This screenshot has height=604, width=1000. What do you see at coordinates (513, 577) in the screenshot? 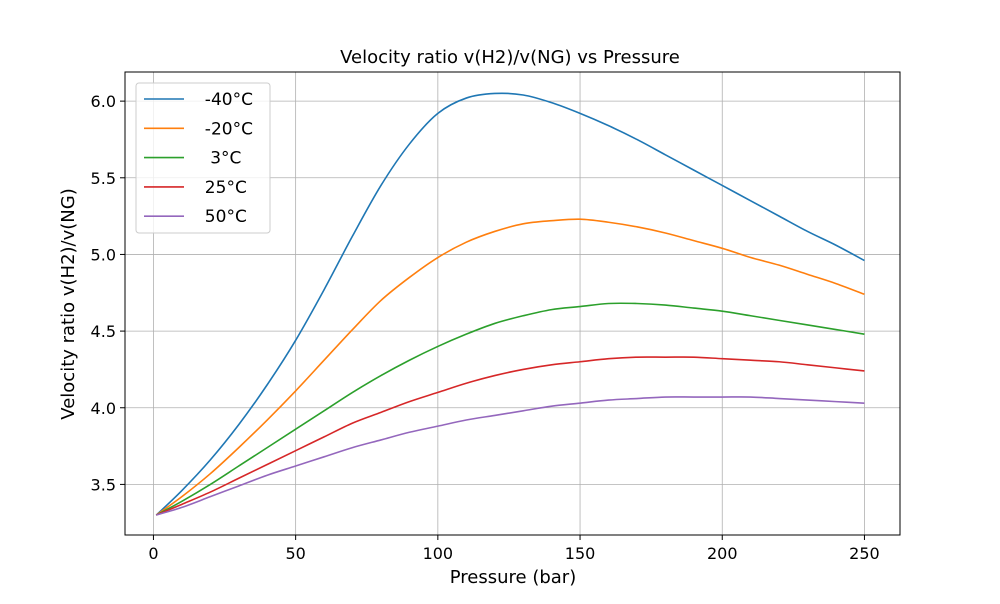
I see `x-axis-label: Pressure (bar)` at bounding box center [513, 577].